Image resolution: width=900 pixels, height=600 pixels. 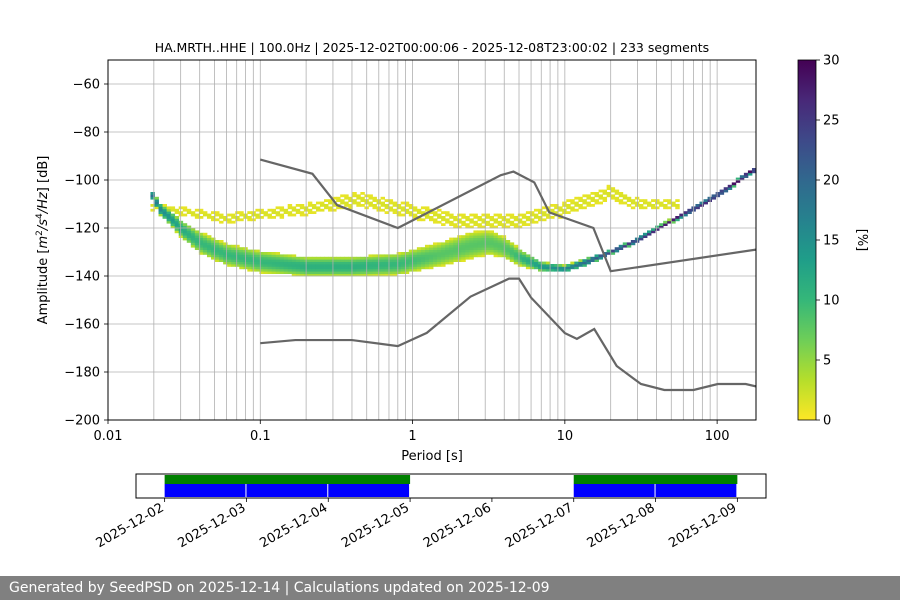 What do you see at coordinates (717, 436) in the screenshot?
I see `x-tick-label: 100` at bounding box center [717, 436].